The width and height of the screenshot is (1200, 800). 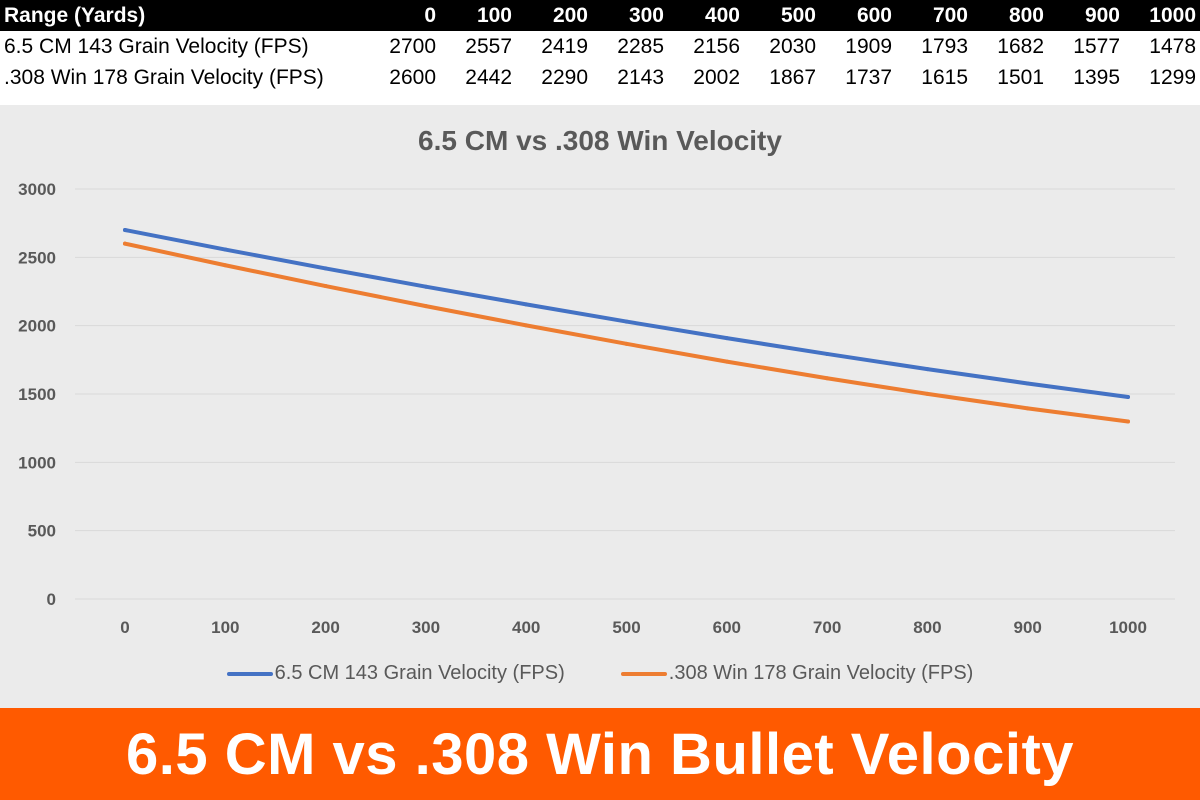 I want to click on x-tick-label: 600, so click(x=727, y=627).